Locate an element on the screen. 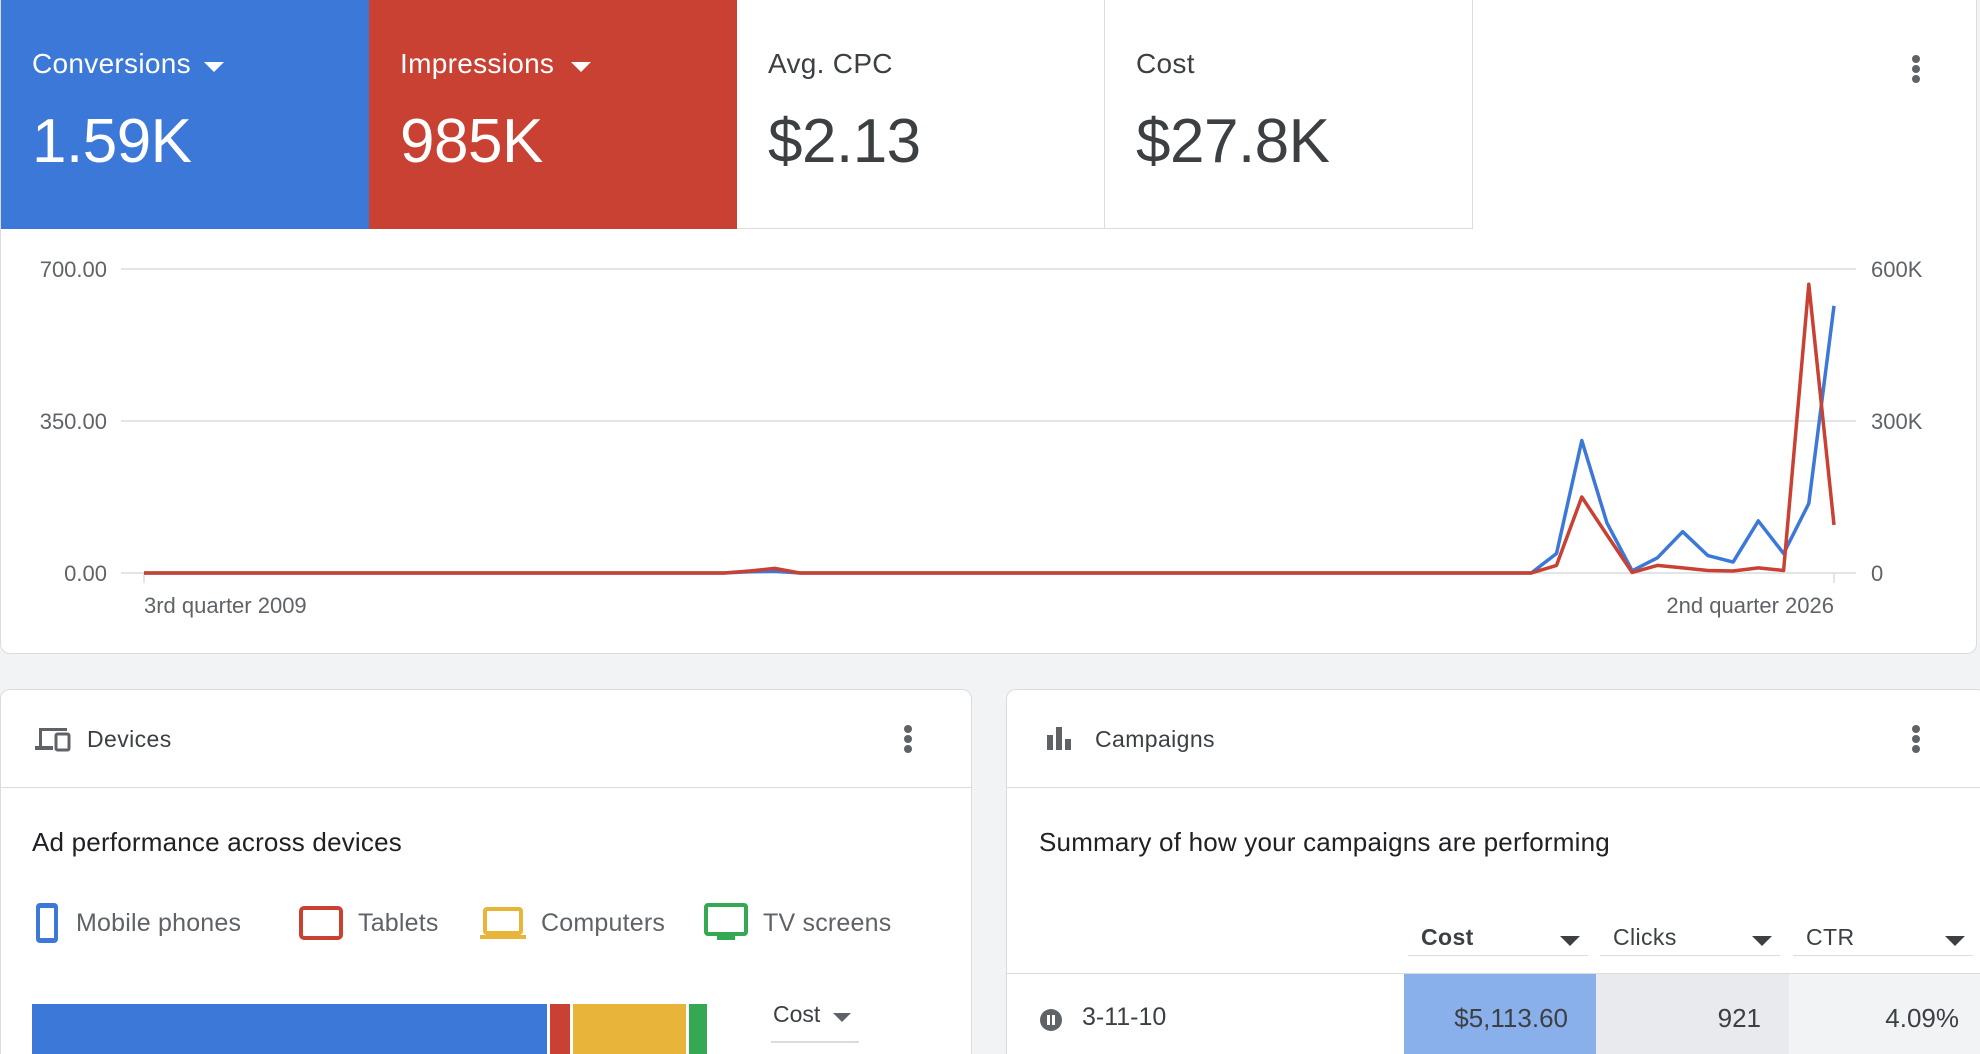 The height and width of the screenshot is (1054, 1980). devices-card-header: Devices is located at coordinates (486, 739).